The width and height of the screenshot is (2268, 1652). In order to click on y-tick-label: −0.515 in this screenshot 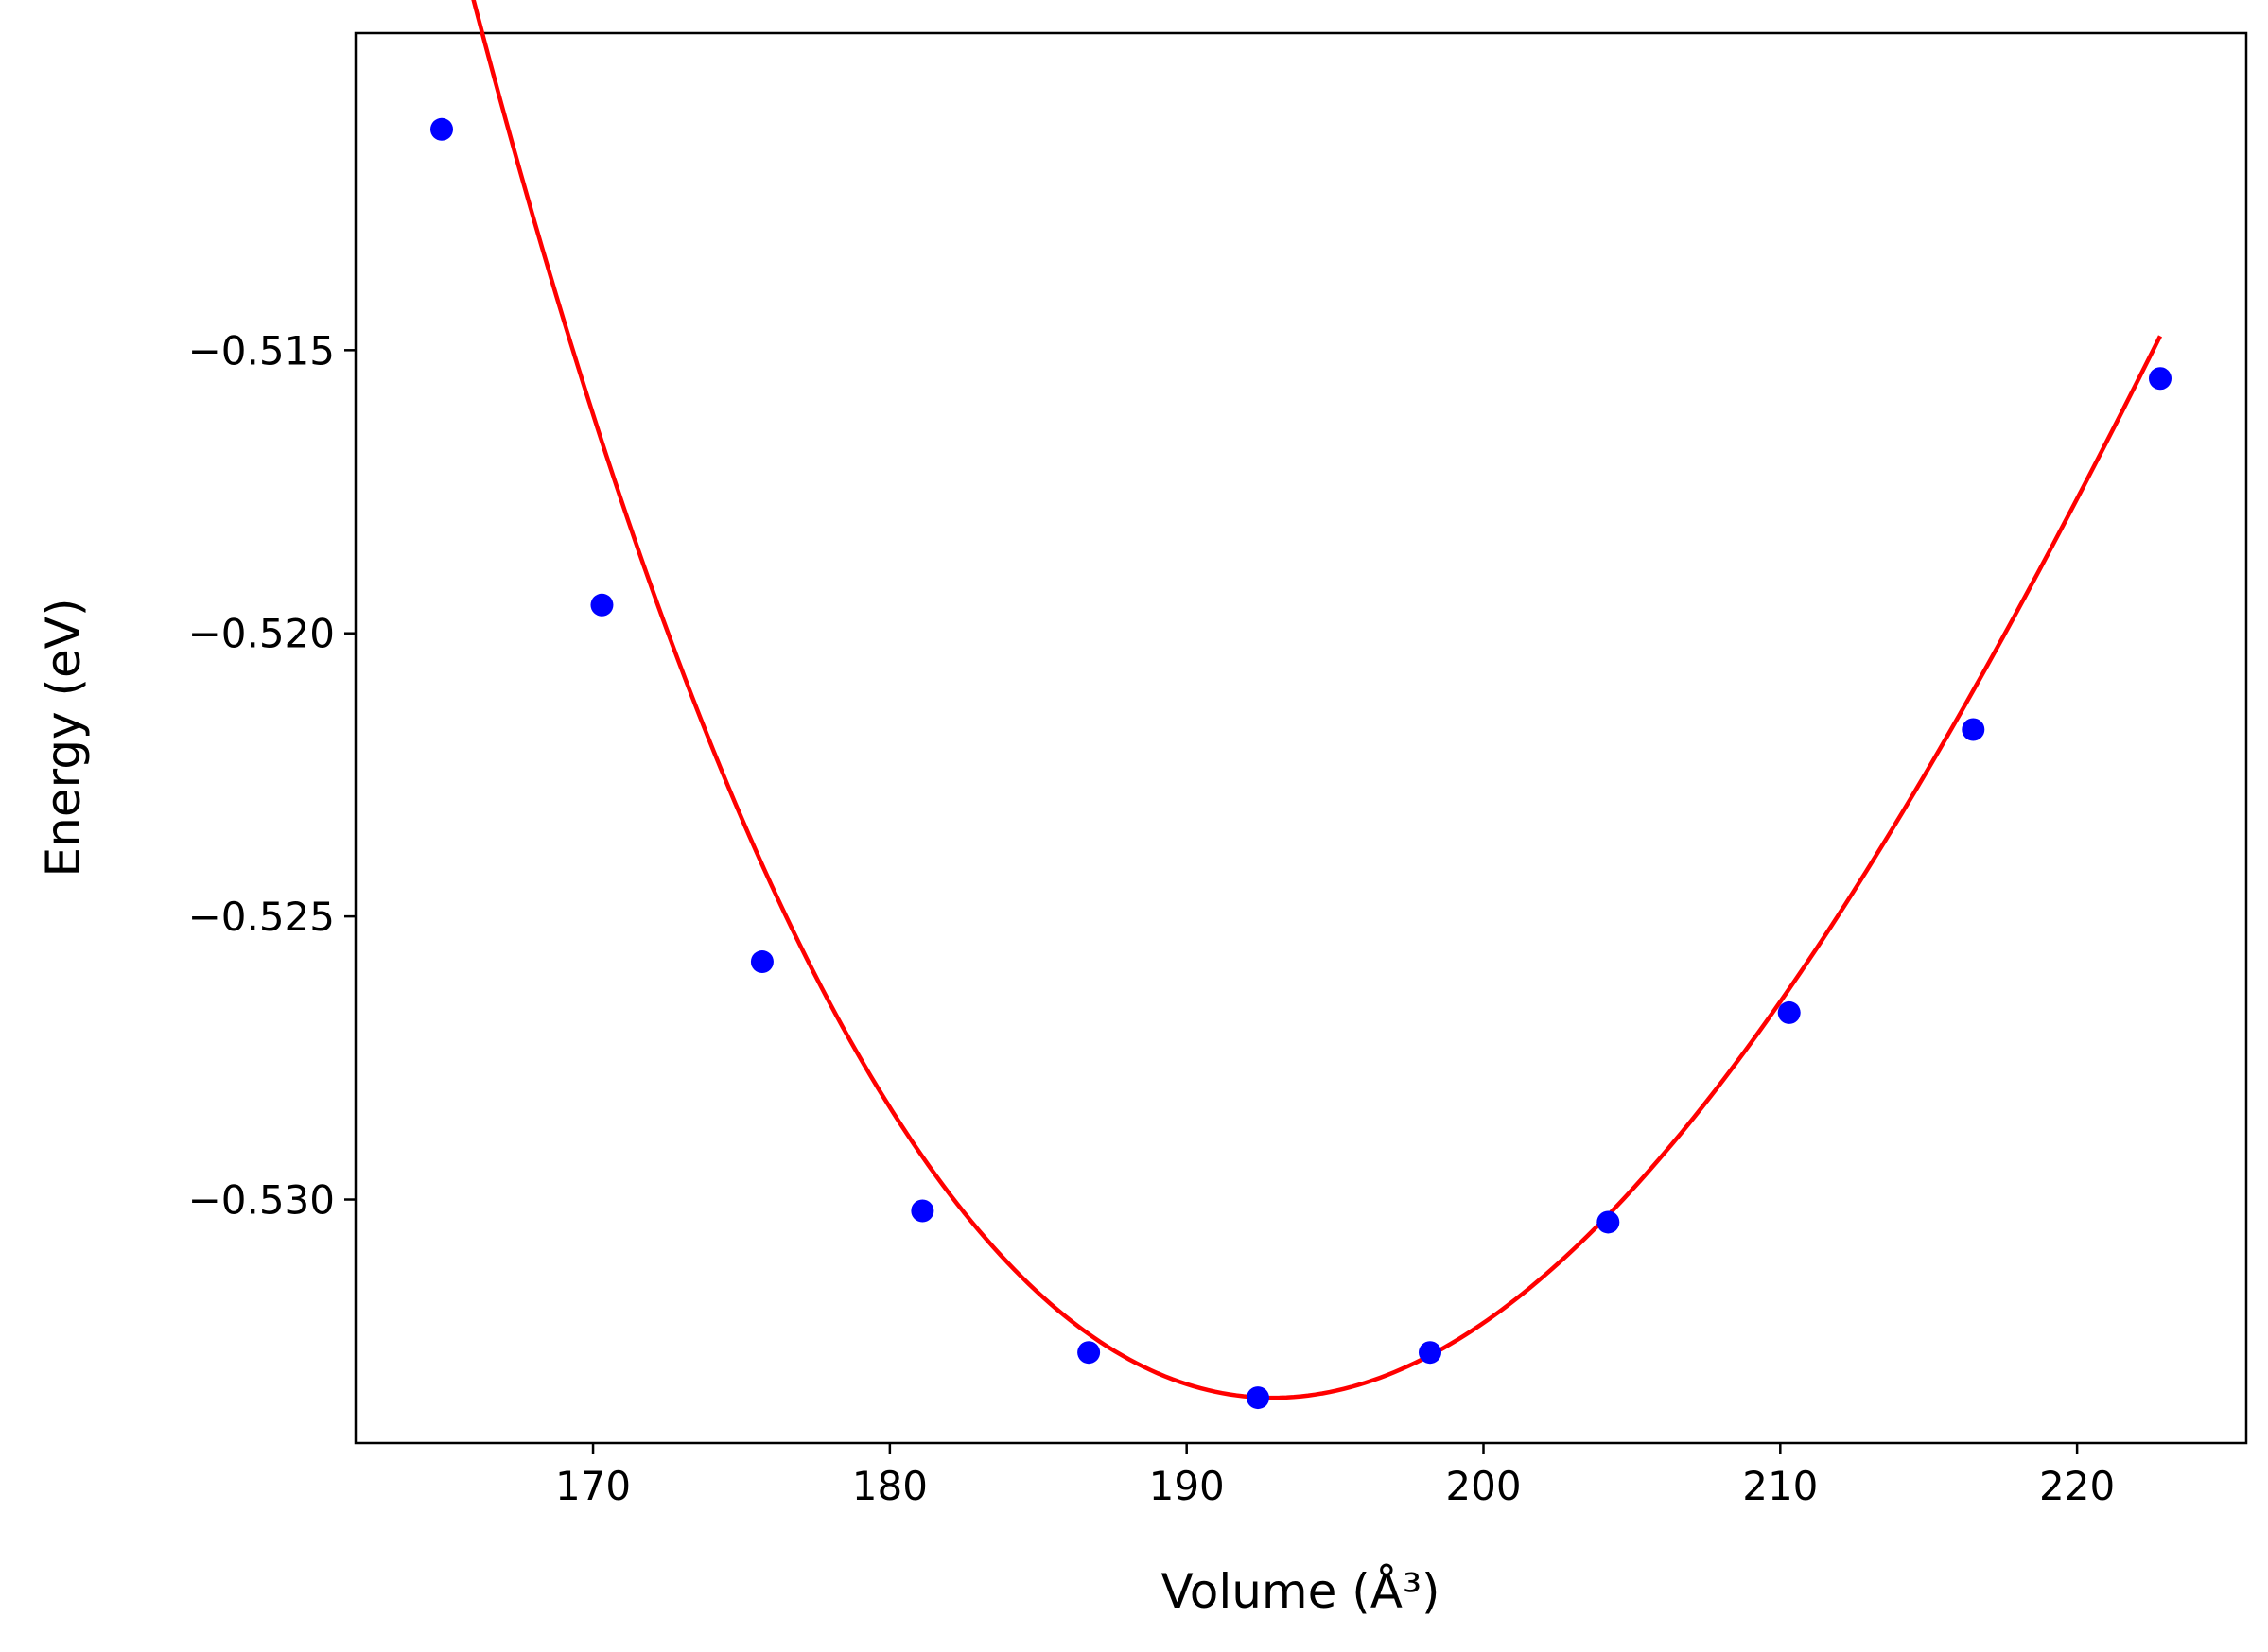, I will do `click(261, 350)`.